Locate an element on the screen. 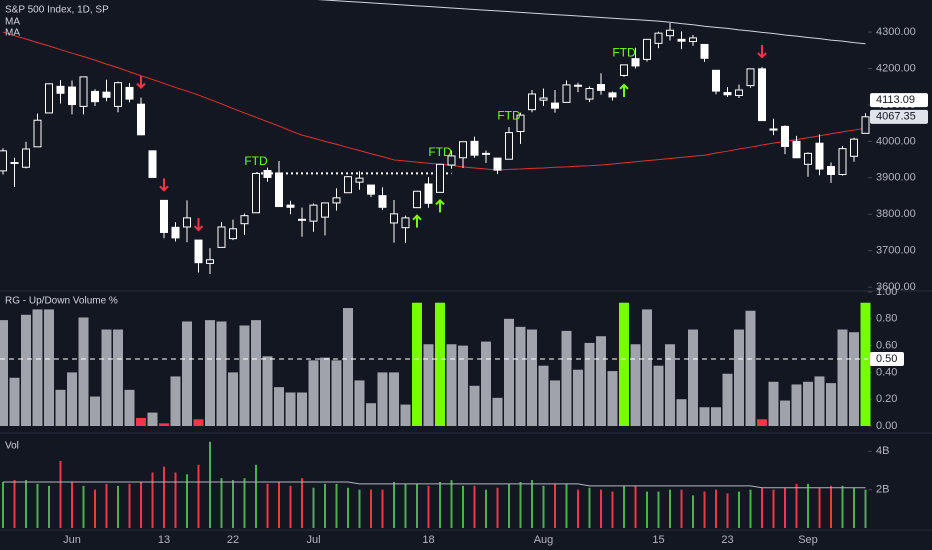 Image resolution: width=932 pixels, height=550 pixels. price-badge-label: 4067.35 is located at coordinates (896, 117).